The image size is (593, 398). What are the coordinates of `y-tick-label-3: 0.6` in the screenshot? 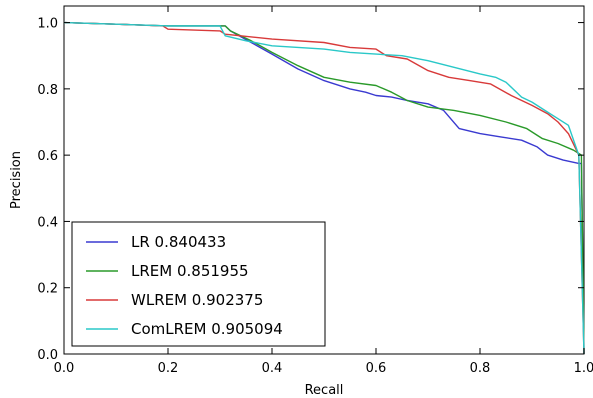 It's located at (47, 156).